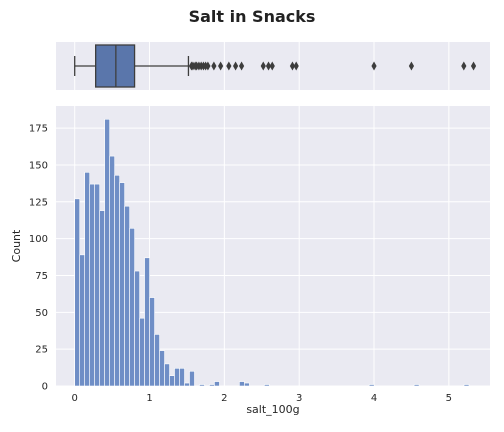 Image resolution: width=504 pixels, height=432 pixels. Describe the element at coordinates (38, 165) in the screenshot. I see `y-tick-label: 150` at that location.